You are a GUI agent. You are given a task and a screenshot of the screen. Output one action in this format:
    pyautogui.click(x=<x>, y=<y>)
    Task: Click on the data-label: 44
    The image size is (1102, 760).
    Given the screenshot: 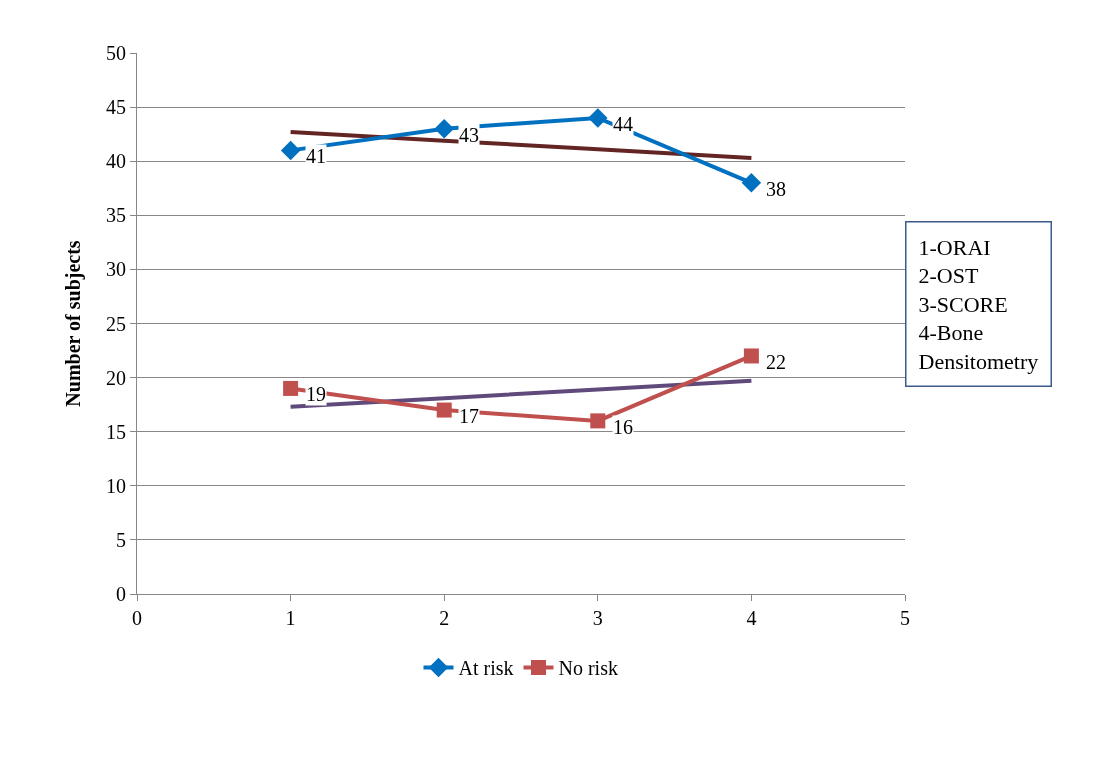 What is the action you would take?
    pyautogui.click(x=623, y=124)
    